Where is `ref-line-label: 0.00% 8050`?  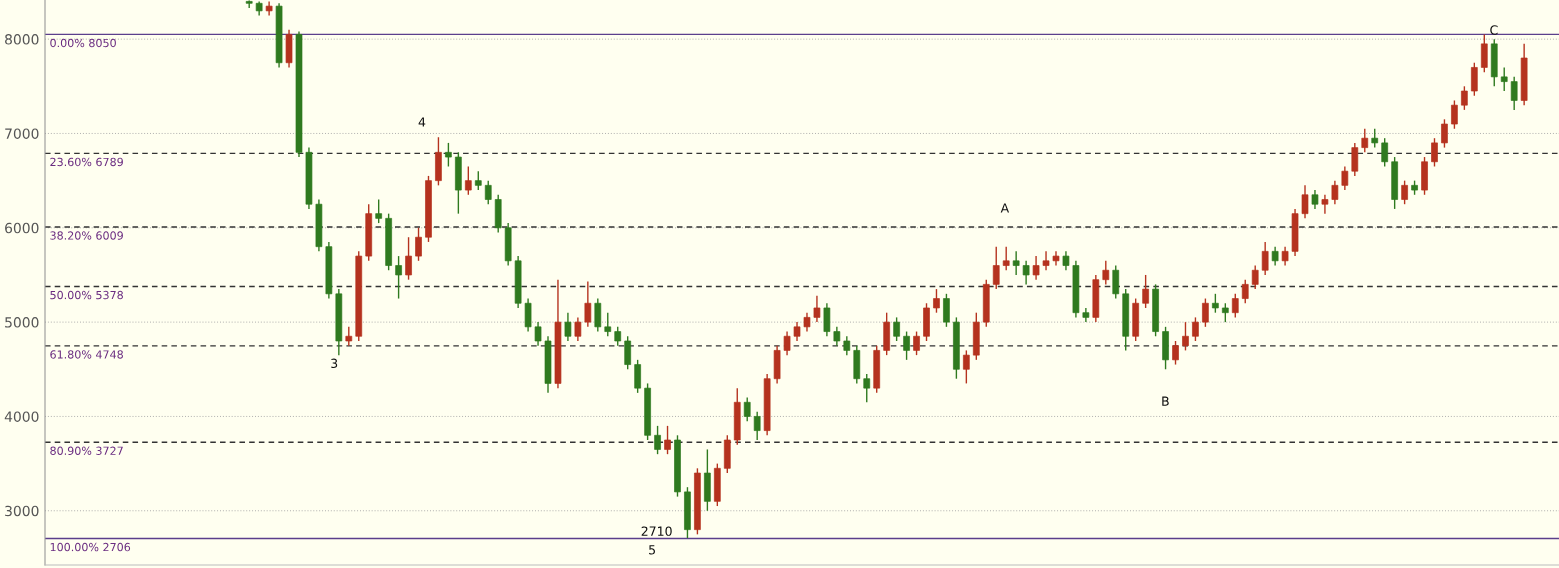
ref-line-label: 0.00% 8050 is located at coordinates (83, 43).